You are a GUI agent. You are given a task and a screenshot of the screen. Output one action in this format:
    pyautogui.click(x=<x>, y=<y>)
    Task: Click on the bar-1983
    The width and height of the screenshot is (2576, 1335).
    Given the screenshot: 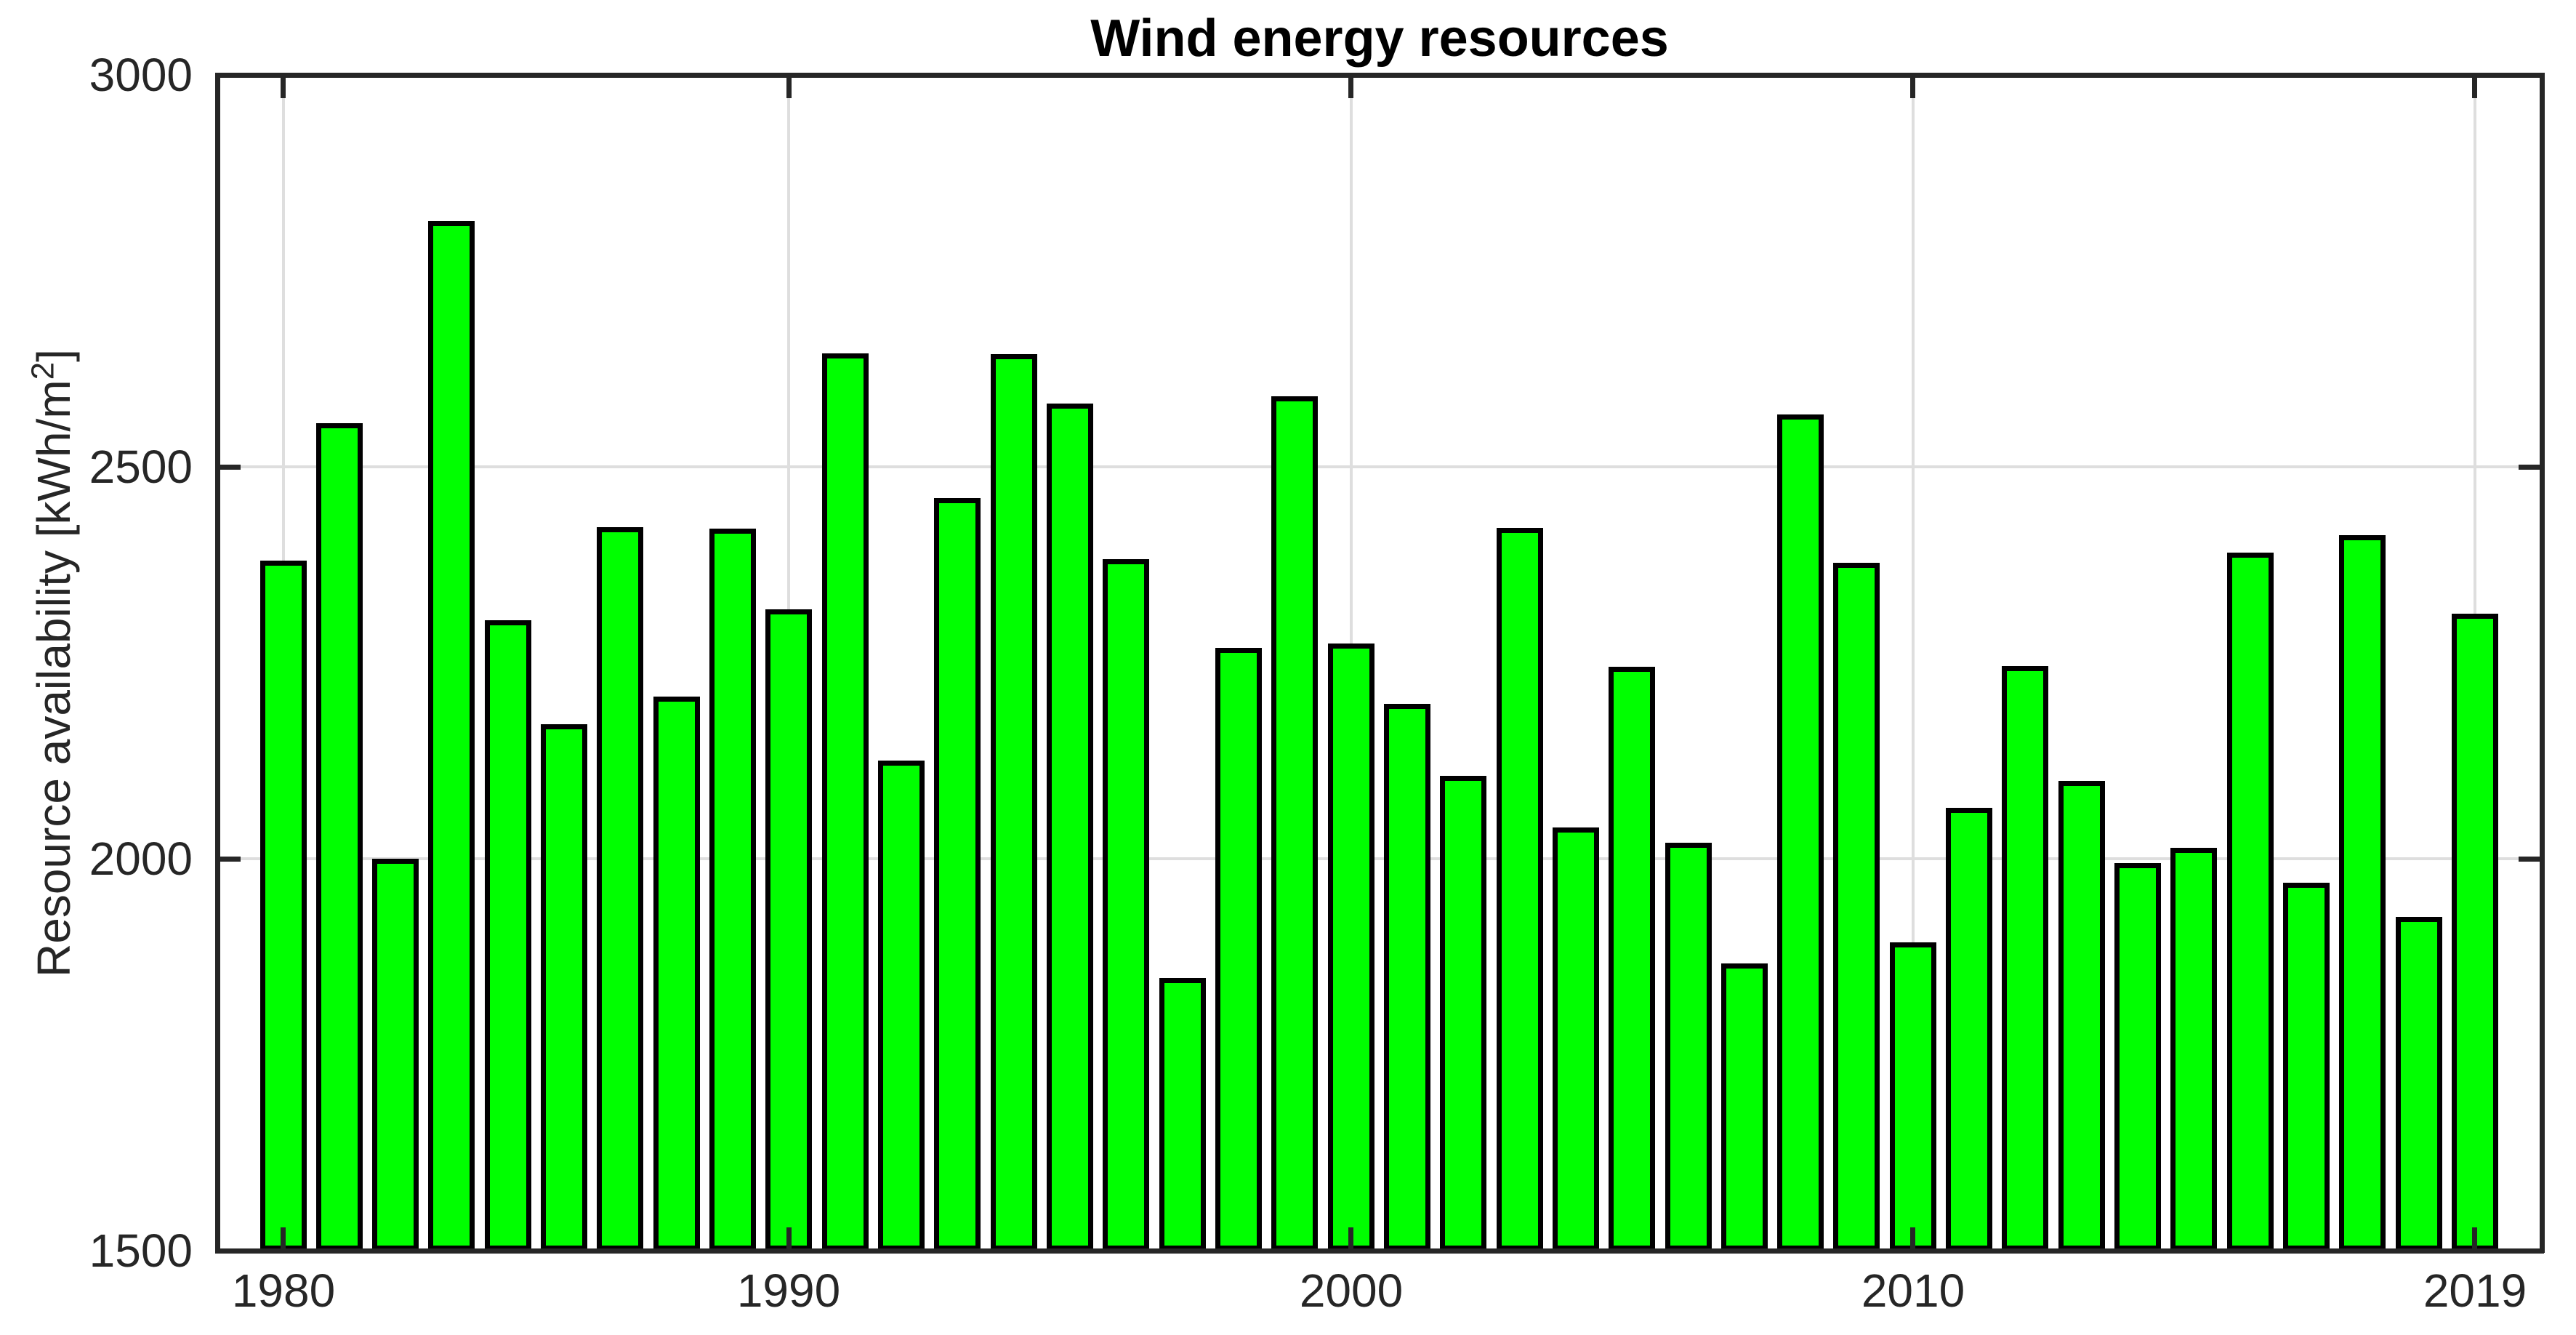 What is the action you would take?
    pyautogui.click(x=451, y=735)
    